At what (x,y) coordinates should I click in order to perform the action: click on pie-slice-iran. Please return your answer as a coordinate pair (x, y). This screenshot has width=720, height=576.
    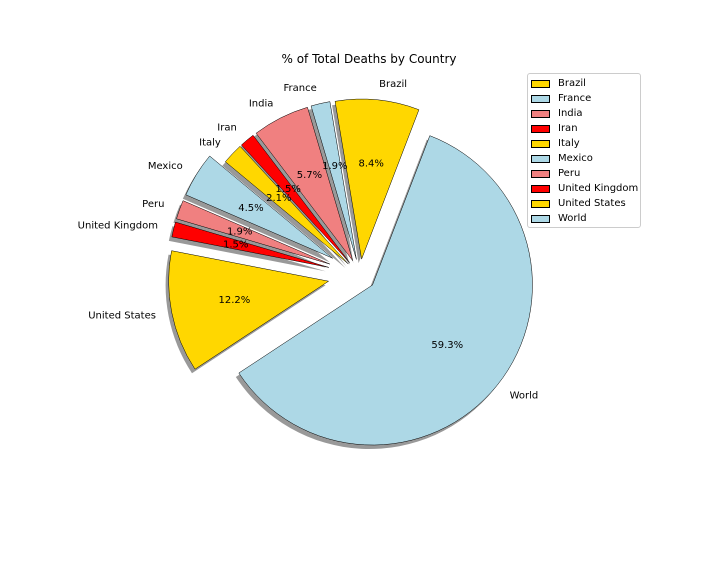
    Looking at the image, I should click on (295, 199).